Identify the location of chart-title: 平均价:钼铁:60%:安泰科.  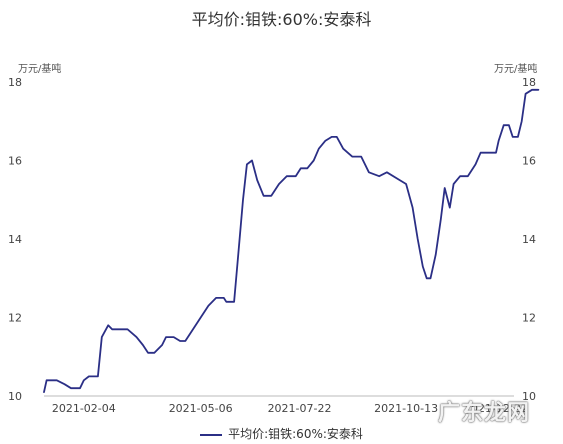
(281, 19).